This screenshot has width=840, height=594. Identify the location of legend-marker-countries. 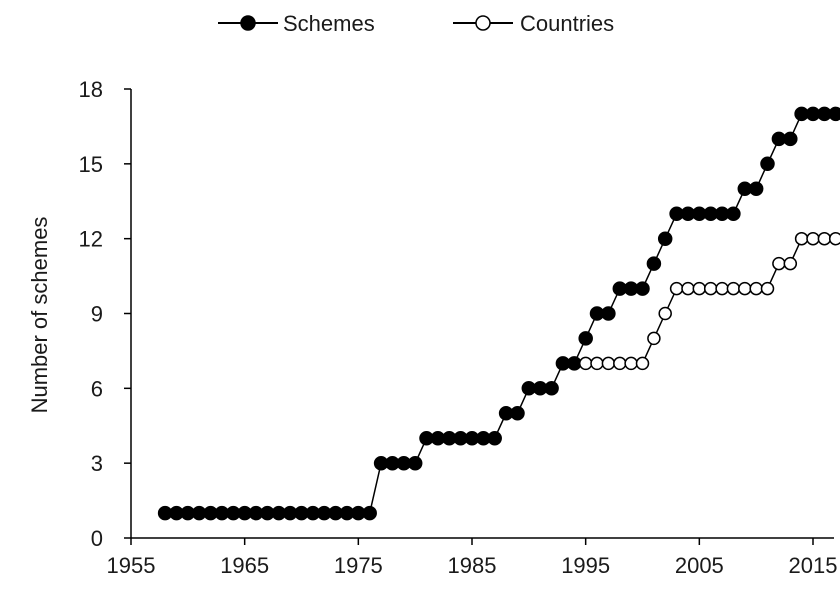
(483, 23).